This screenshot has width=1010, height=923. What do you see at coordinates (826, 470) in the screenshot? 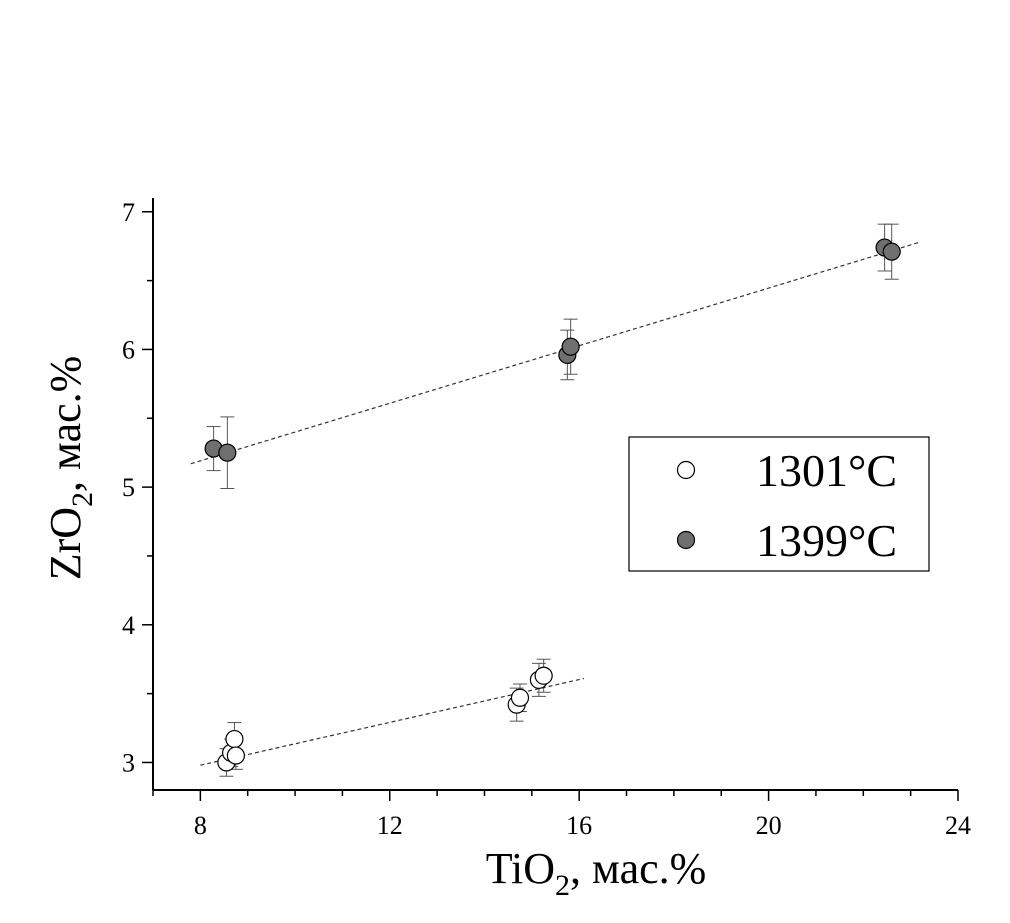
I see `legend-label-1301: 1301°C` at bounding box center [826, 470].